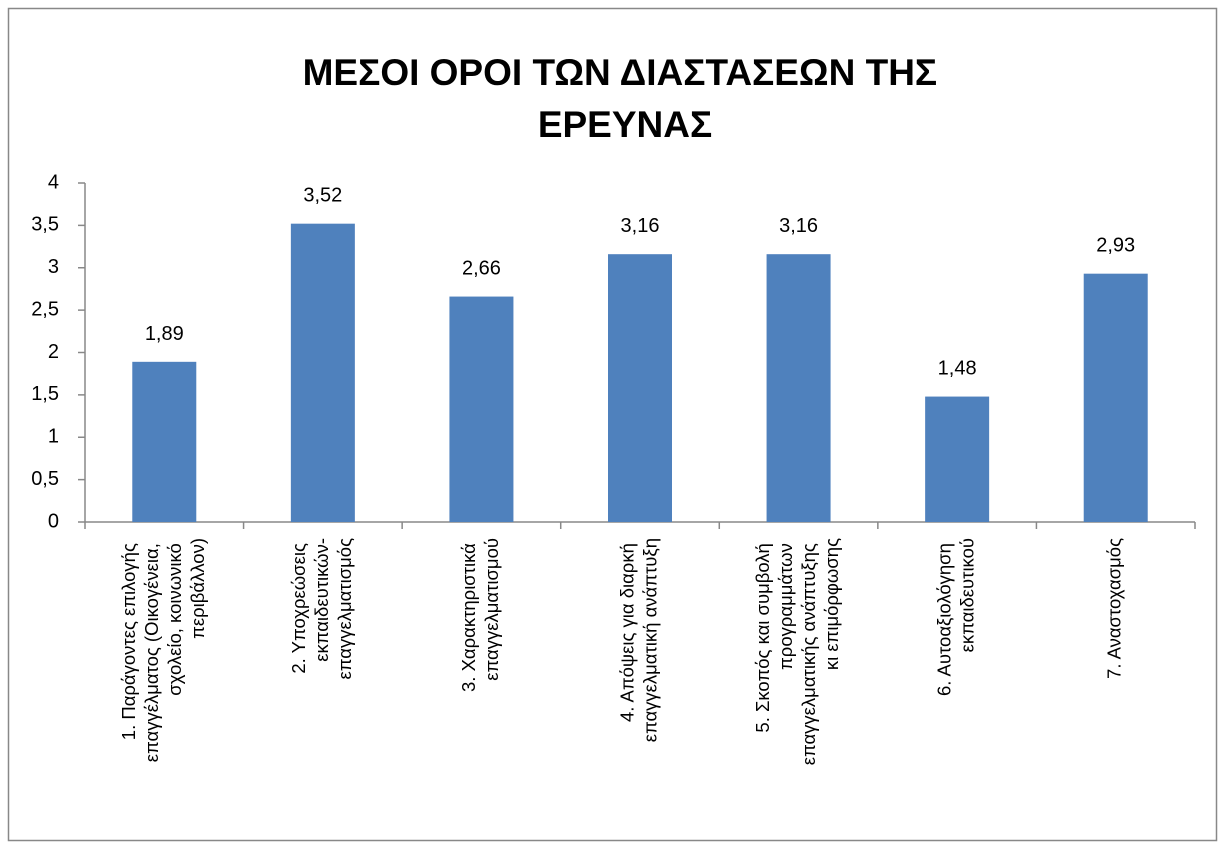 Image resolution: width=1225 pixels, height=849 pixels. I want to click on data-label: 2,66, so click(481, 269).